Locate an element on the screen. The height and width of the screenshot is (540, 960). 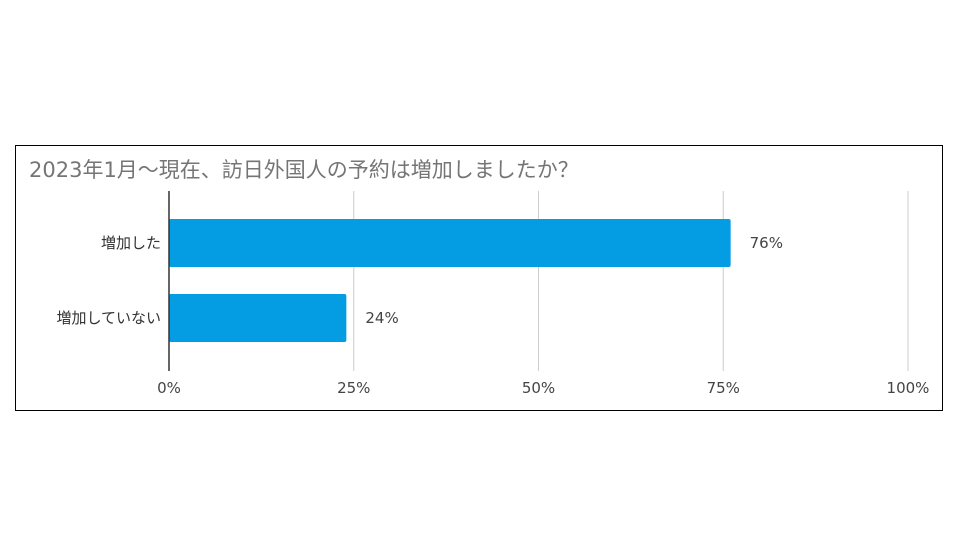
x-tick-label-0: 0% is located at coordinates (169, 388).